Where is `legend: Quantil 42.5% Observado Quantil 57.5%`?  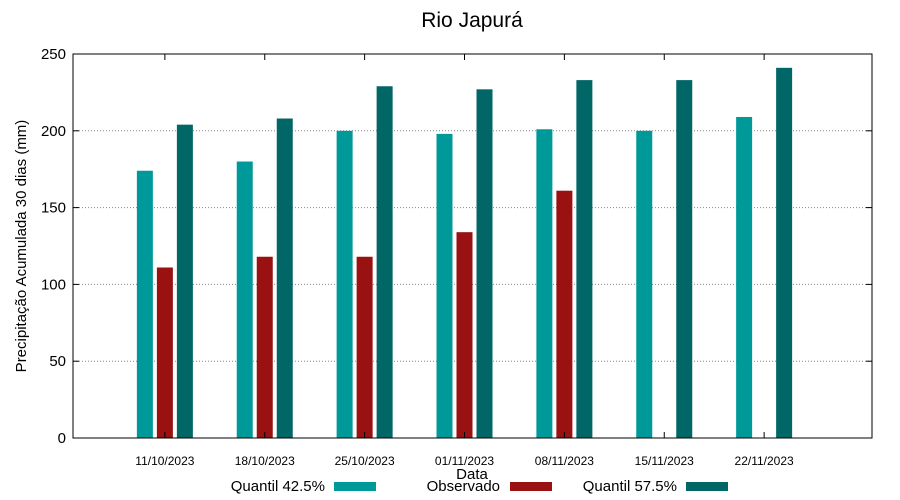 legend: Quantil 42.5% Observado Quantil 57.5% is located at coordinates (479, 486).